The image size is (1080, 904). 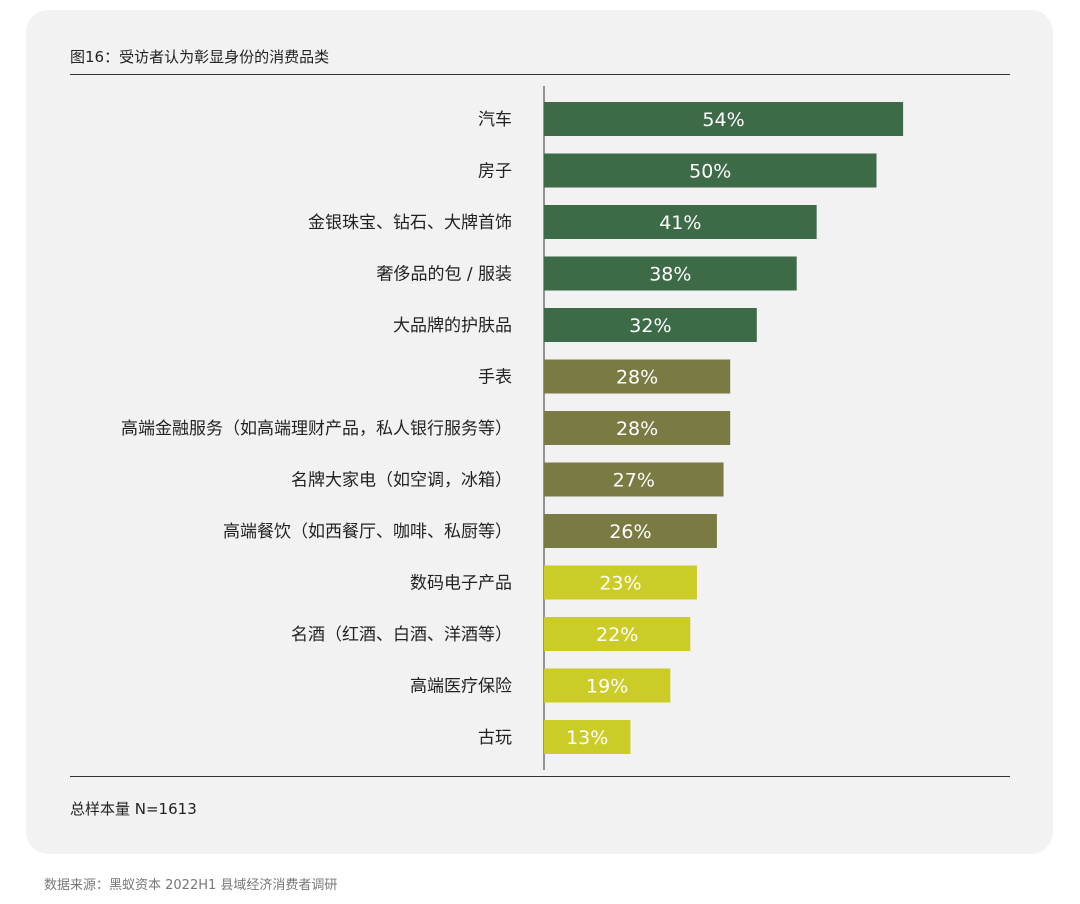 I want to click on data-label: 13%, so click(x=587, y=738).